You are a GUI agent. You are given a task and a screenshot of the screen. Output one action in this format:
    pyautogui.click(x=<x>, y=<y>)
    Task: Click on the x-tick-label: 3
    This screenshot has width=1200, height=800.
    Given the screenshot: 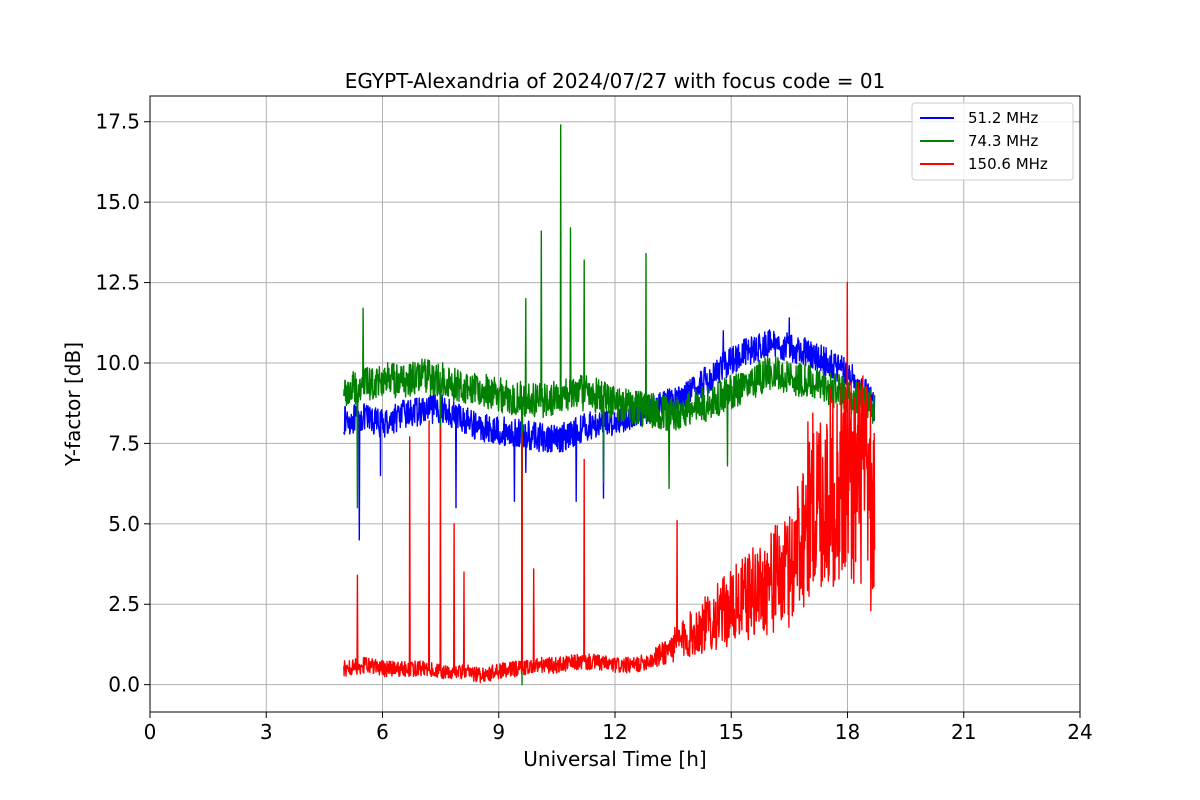 What is the action you would take?
    pyautogui.click(x=266, y=732)
    